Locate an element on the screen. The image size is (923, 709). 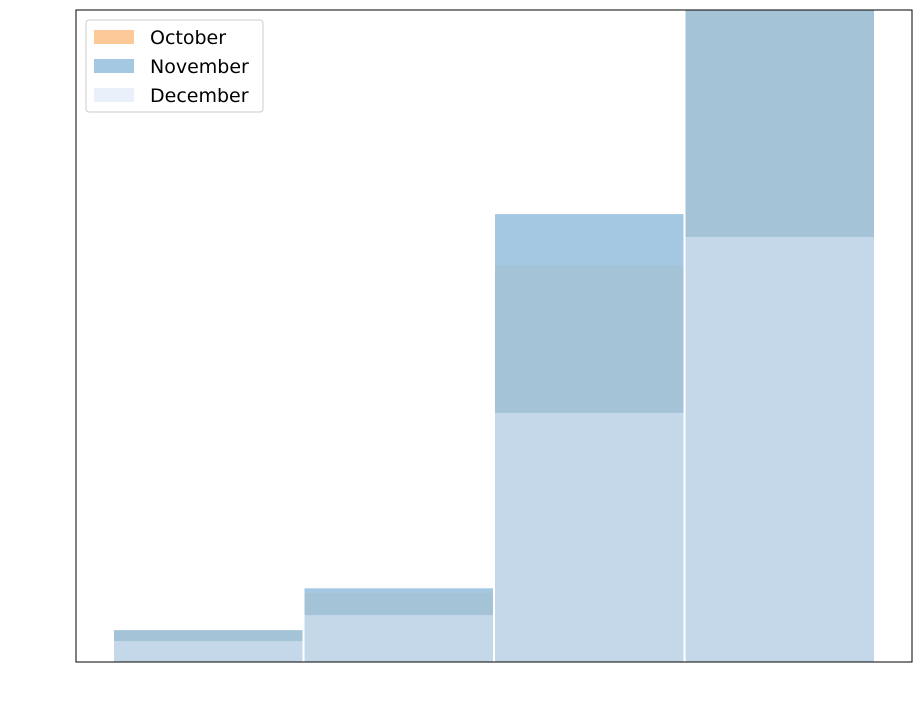
legend-swatch-november is located at coordinates (114, 66).